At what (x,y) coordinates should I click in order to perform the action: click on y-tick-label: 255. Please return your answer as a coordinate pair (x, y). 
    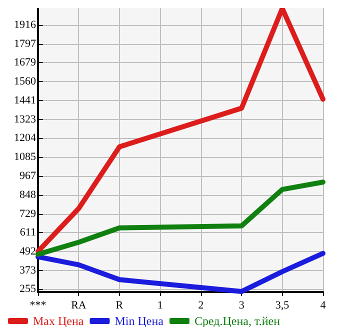
    Looking at the image, I should click on (28, 289).